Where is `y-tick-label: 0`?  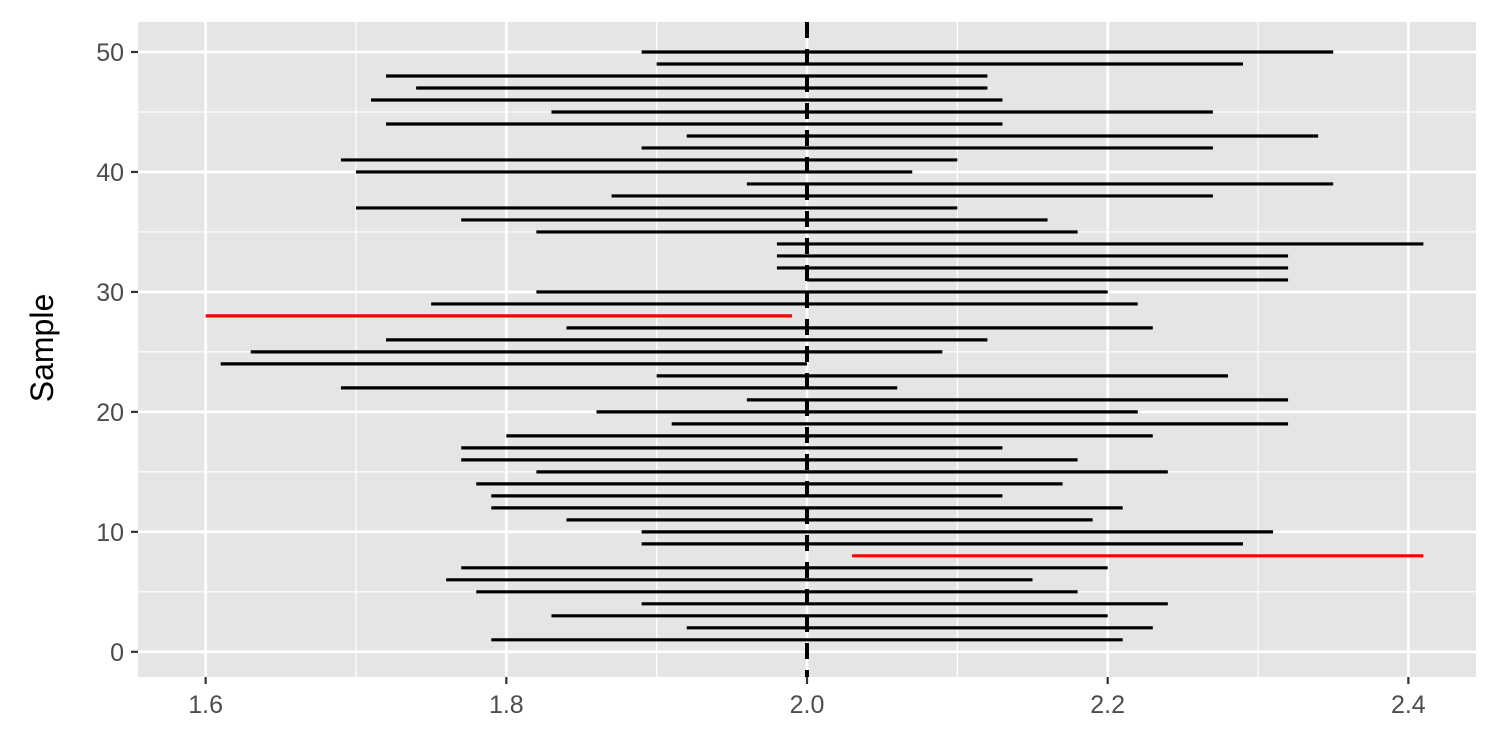 y-tick-label: 0 is located at coordinates (117, 653).